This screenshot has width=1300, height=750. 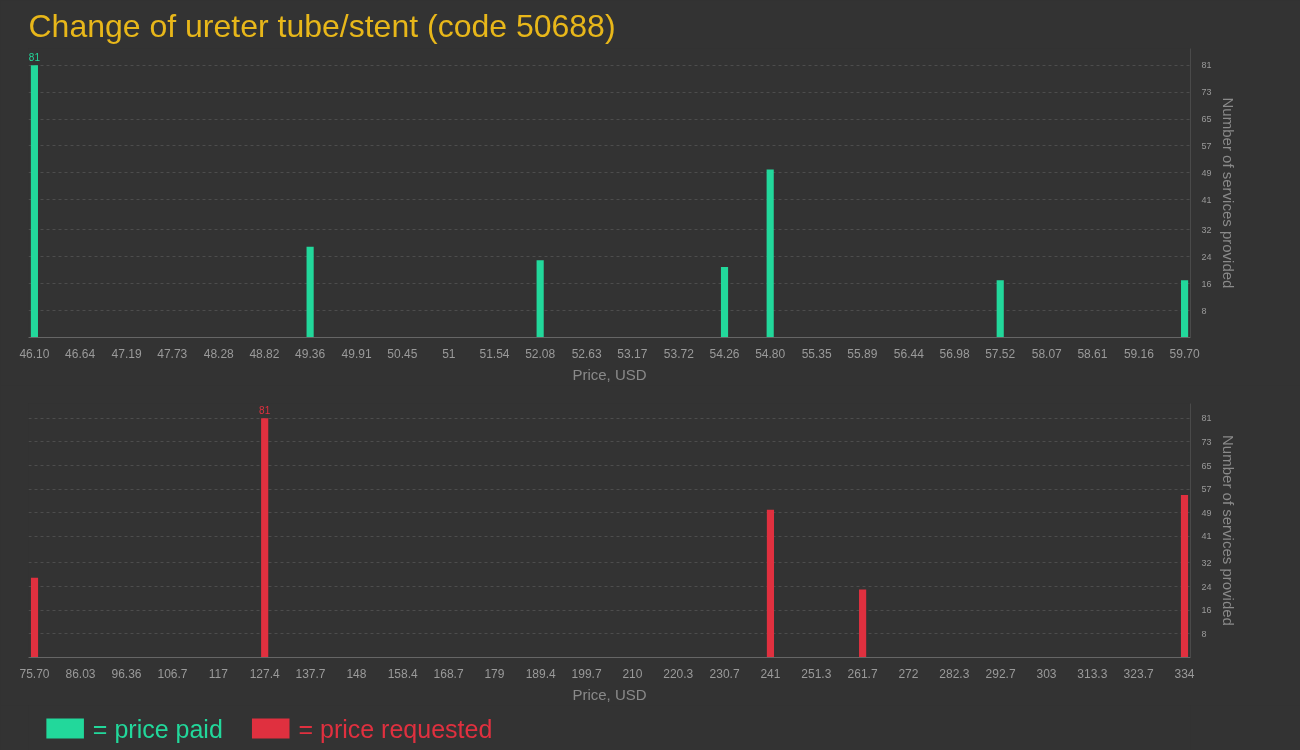 What do you see at coordinates (34, 353) in the screenshot?
I see `x-tick-label: 46.10` at bounding box center [34, 353].